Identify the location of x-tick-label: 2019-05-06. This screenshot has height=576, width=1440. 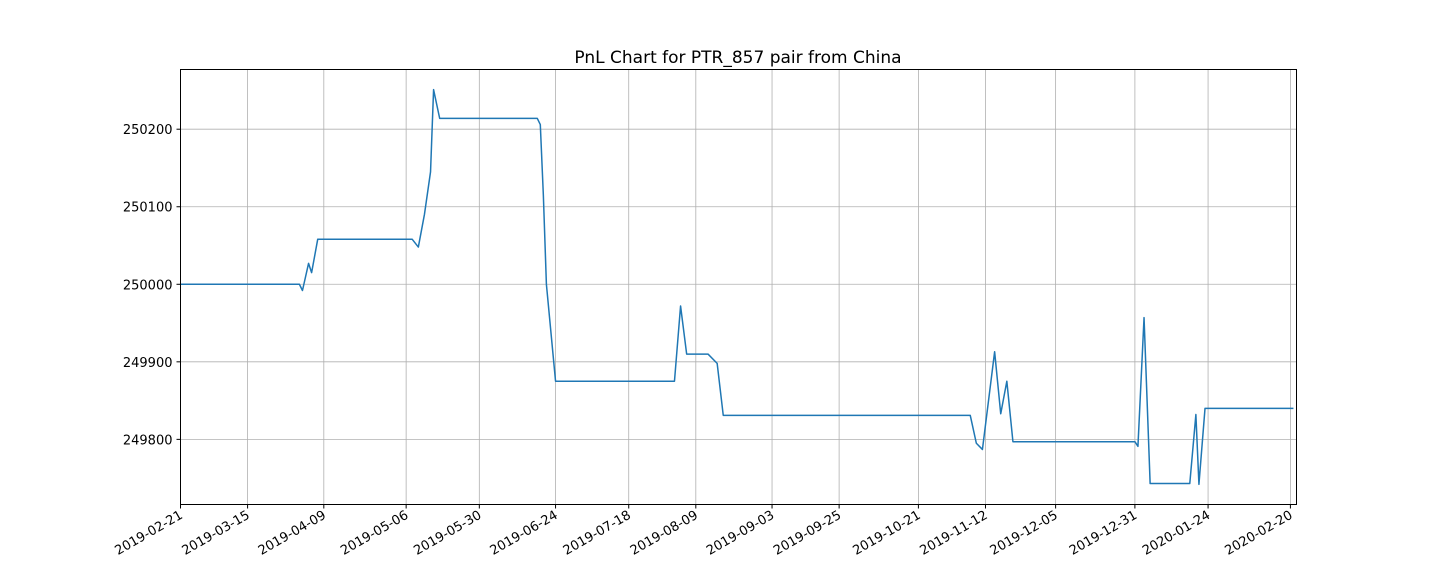
(374, 533).